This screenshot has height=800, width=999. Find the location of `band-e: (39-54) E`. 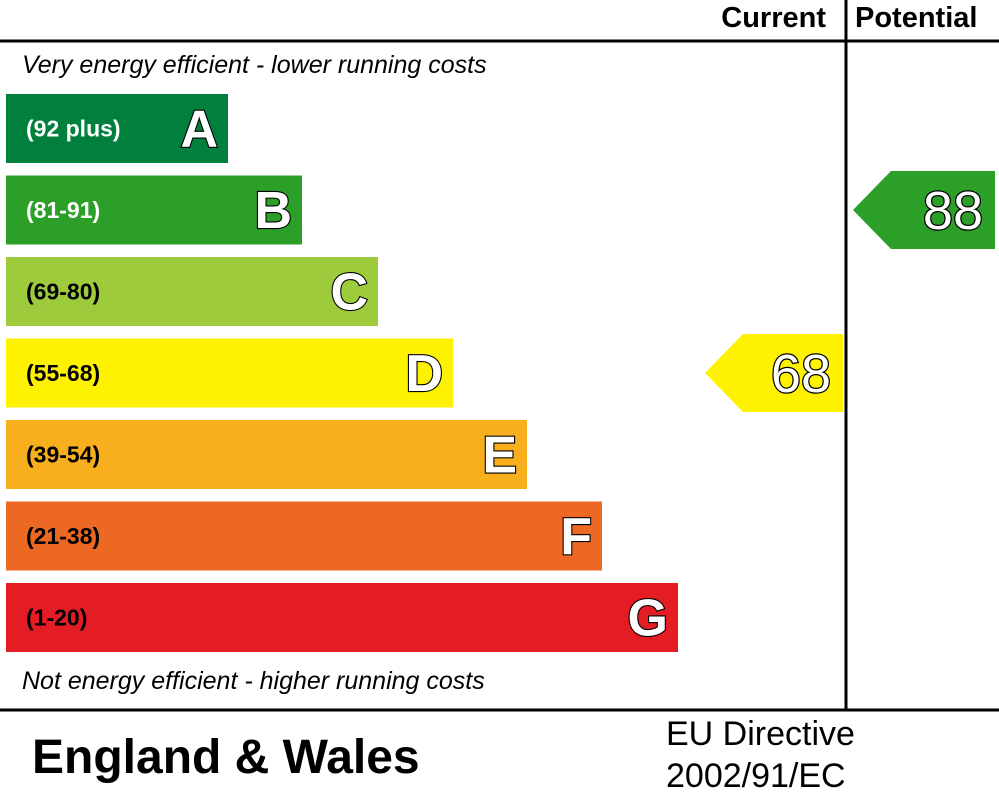

band-e: (39-54) E is located at coordinates (266, 454).